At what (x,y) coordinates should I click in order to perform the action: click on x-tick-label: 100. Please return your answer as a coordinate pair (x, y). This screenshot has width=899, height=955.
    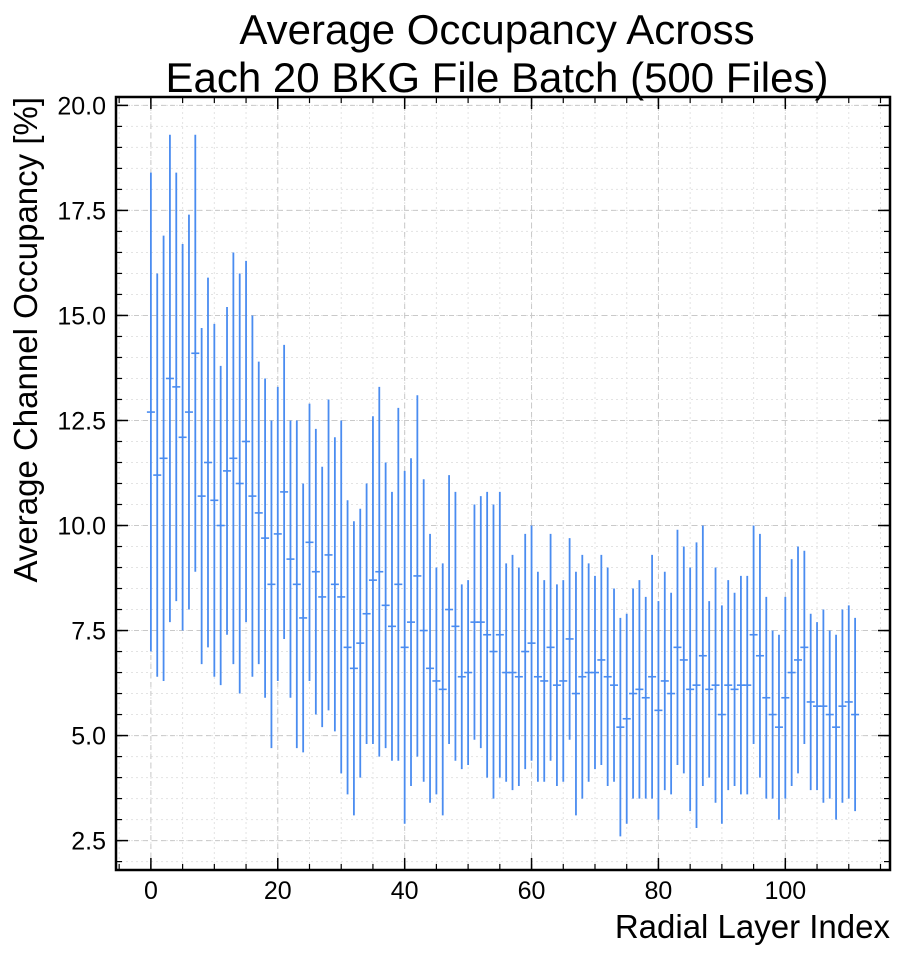
    Looking at the image, I should click on (785, 891).